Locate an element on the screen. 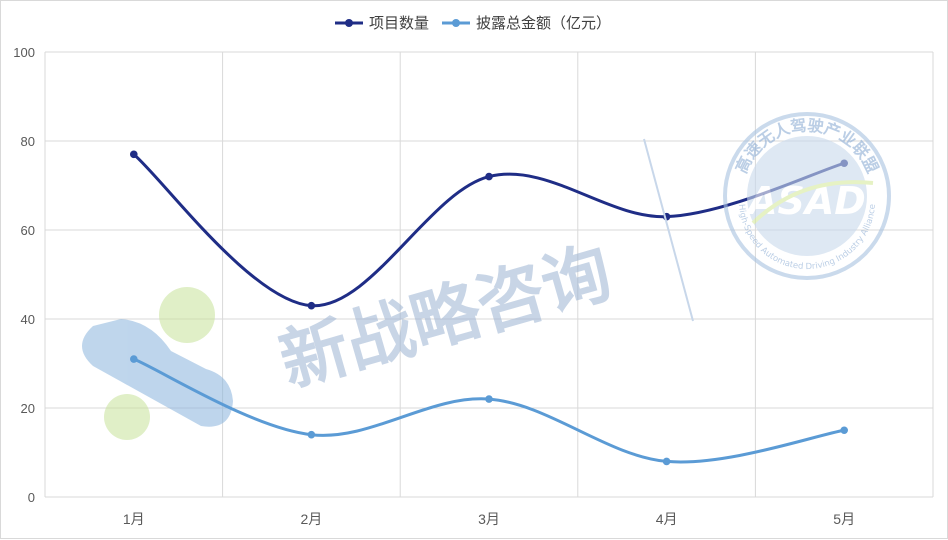 The width and height of the screenshot is (948, 540). x-category-label: 3月 is located at coordinates (489, 519).